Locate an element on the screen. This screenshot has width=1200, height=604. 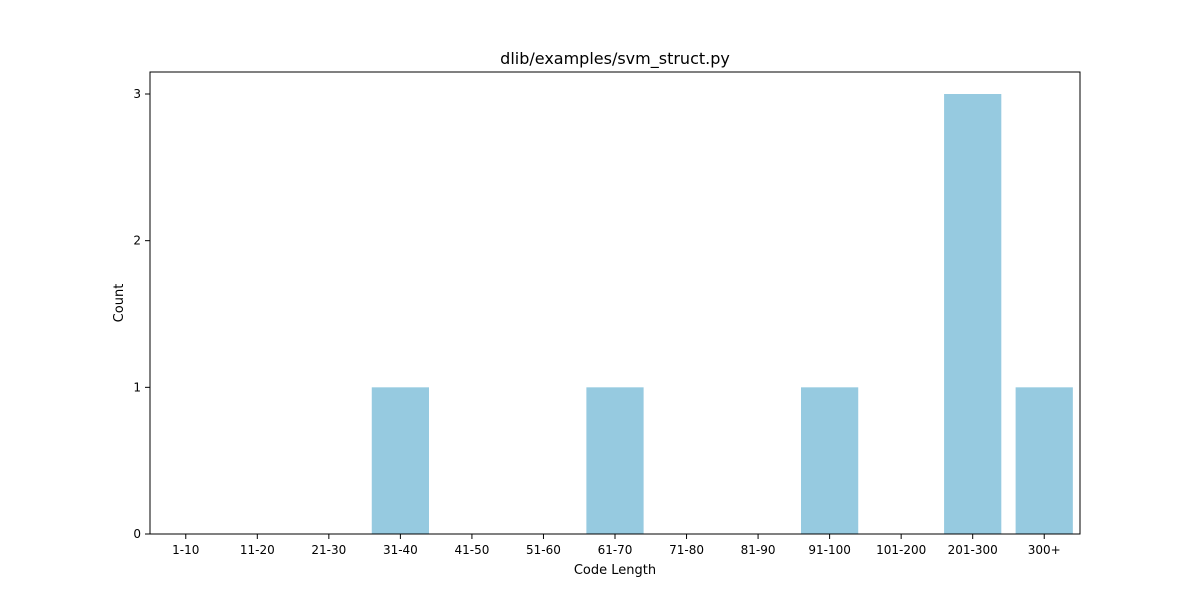
y-tick-label: 0 is located at coordinates (137, 534).